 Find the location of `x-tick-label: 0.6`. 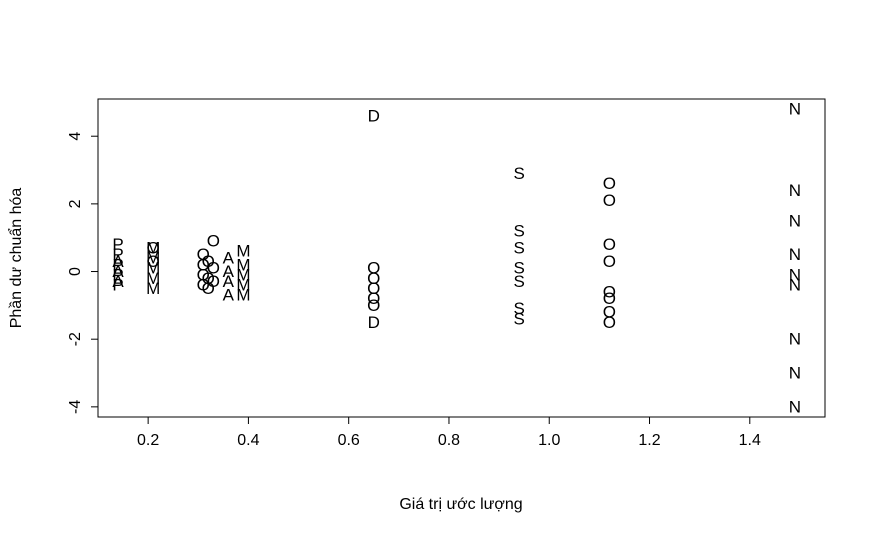

x-tick-label: 0.6 is located at coordinates (349, 440).